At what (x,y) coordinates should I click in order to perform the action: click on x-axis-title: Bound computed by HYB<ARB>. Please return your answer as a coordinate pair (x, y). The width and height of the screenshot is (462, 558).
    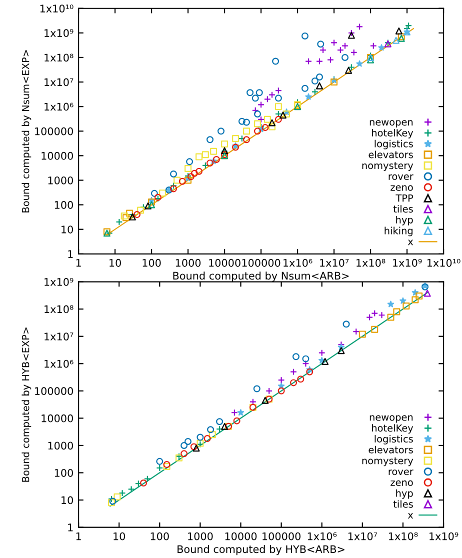
    Looking at the image, I should click on (261, 550).